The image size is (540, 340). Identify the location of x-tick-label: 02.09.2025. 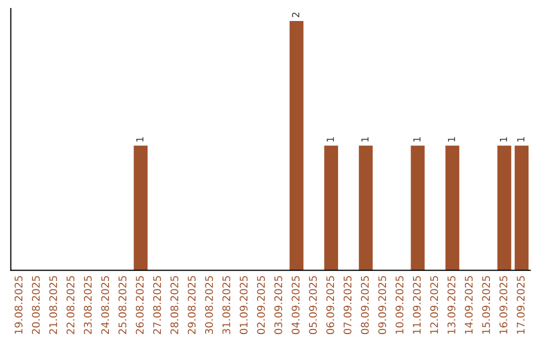
(261, 305).